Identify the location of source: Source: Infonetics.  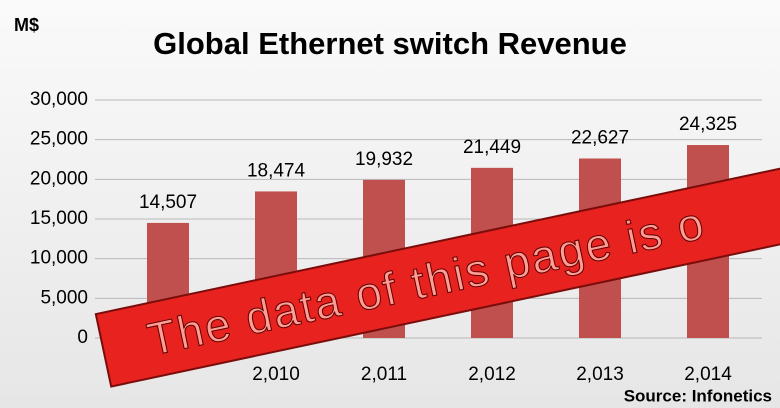
(698, 395).